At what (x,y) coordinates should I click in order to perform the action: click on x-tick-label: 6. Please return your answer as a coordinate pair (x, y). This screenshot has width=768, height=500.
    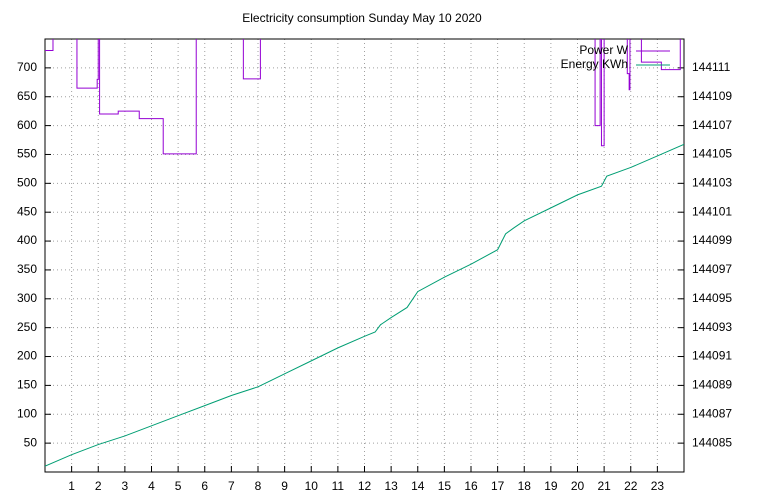
    Looking at the image, I should click on (204, 486).